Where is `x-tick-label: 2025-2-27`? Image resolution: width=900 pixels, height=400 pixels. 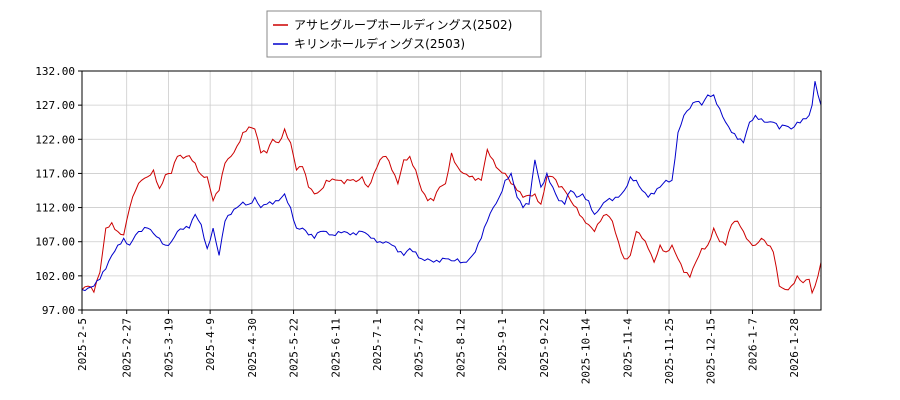
x-tick-label: 2025-2-27 is located at coordinates (127, 348).